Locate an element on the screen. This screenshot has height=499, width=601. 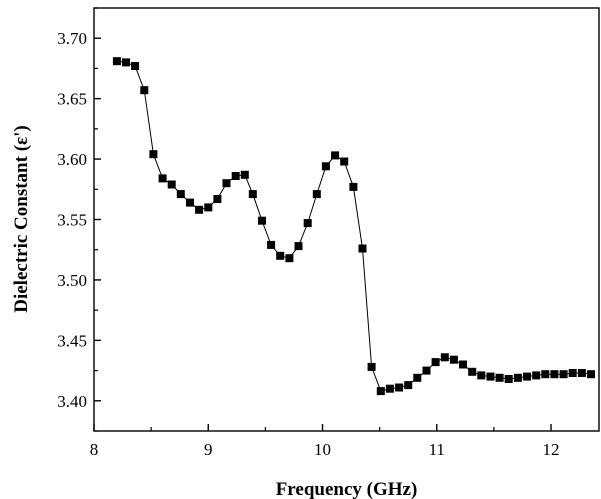
x-tick-label: 8 is located at coordinates (94, 449).